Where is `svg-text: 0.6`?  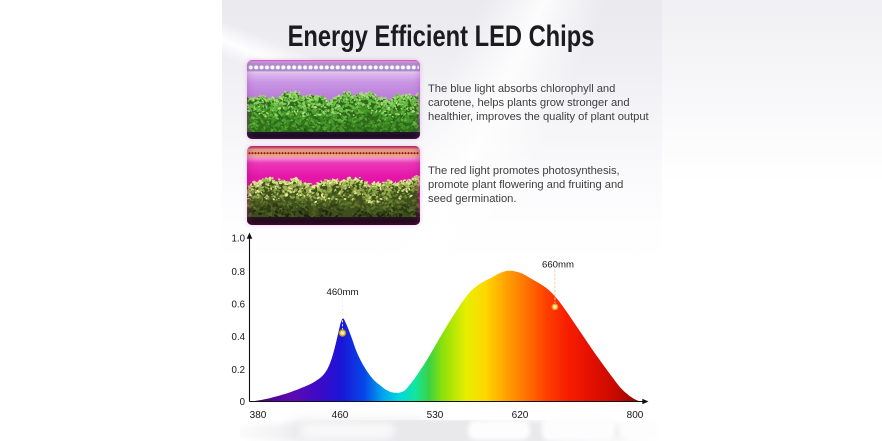 svg-text: 0.6 is located at coordinates (238, 305).